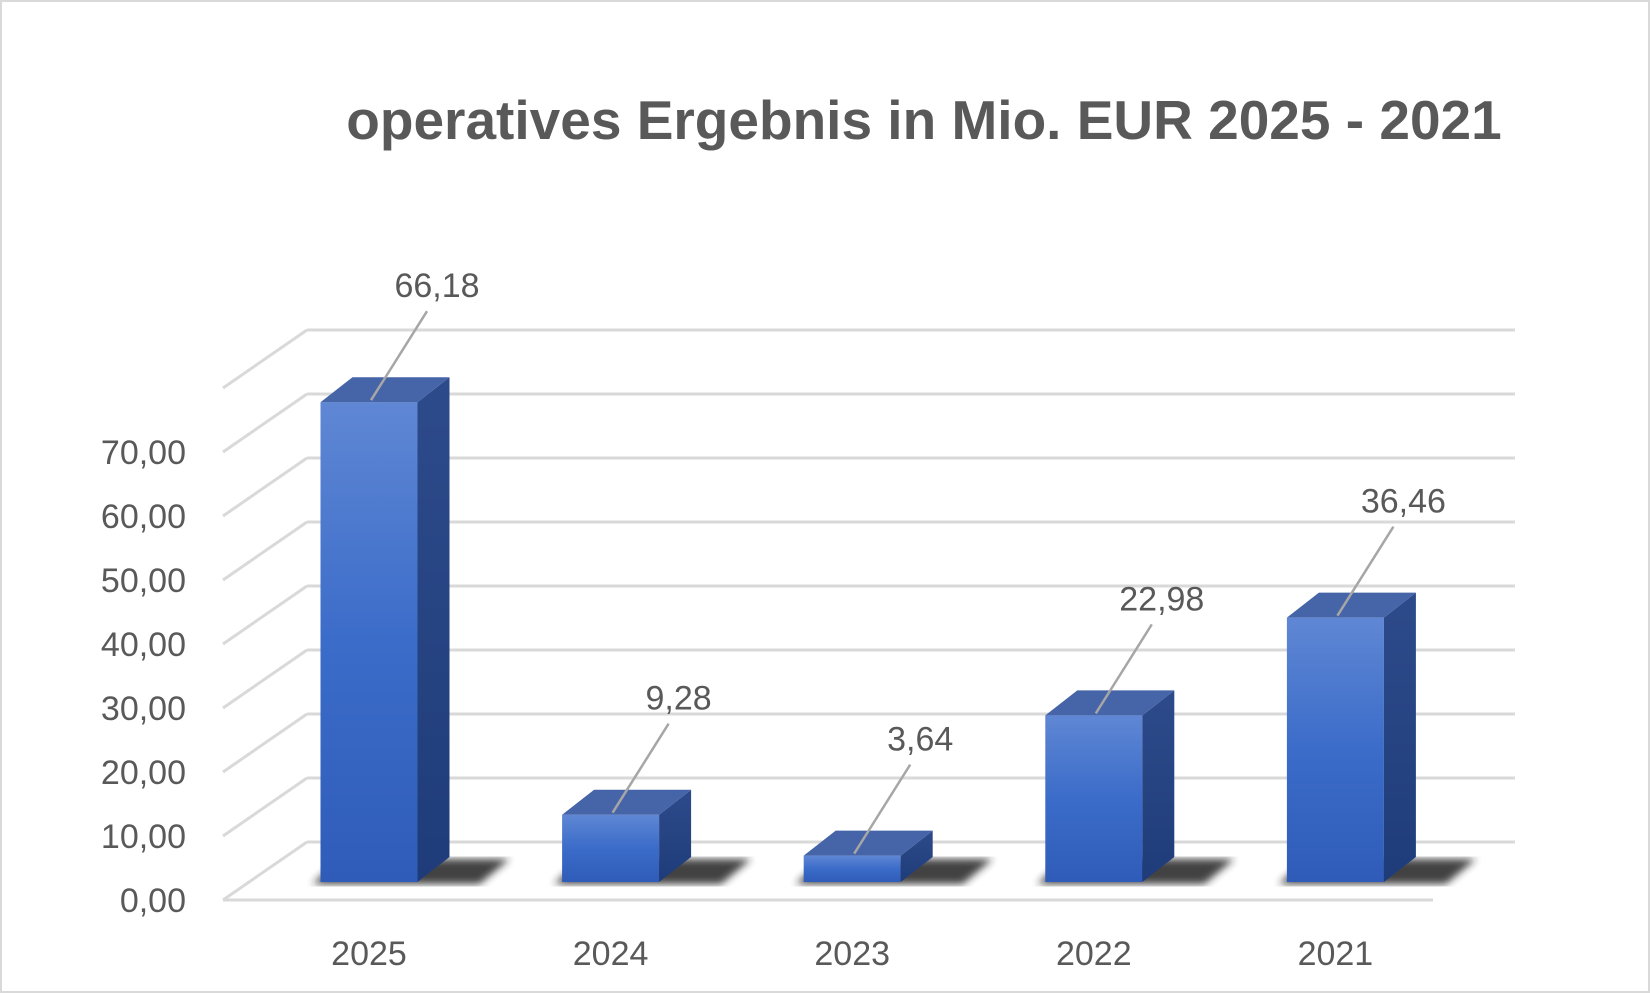 Image resolution: width=1650 pixels, height=993 pixels. I want to click on x-tick-label: 2025, so click(369, 954).